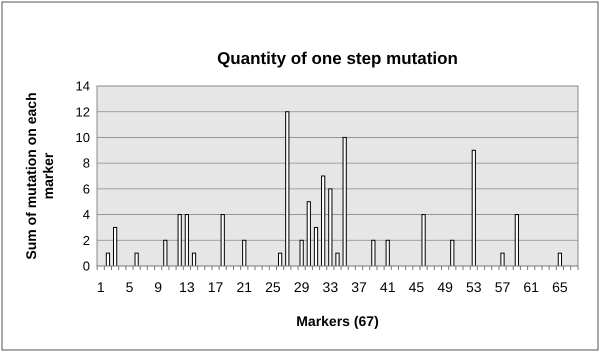 The width and height of the screenshot is (600, 352). I want to click on y-tick-label: 12, so click(83, 112).